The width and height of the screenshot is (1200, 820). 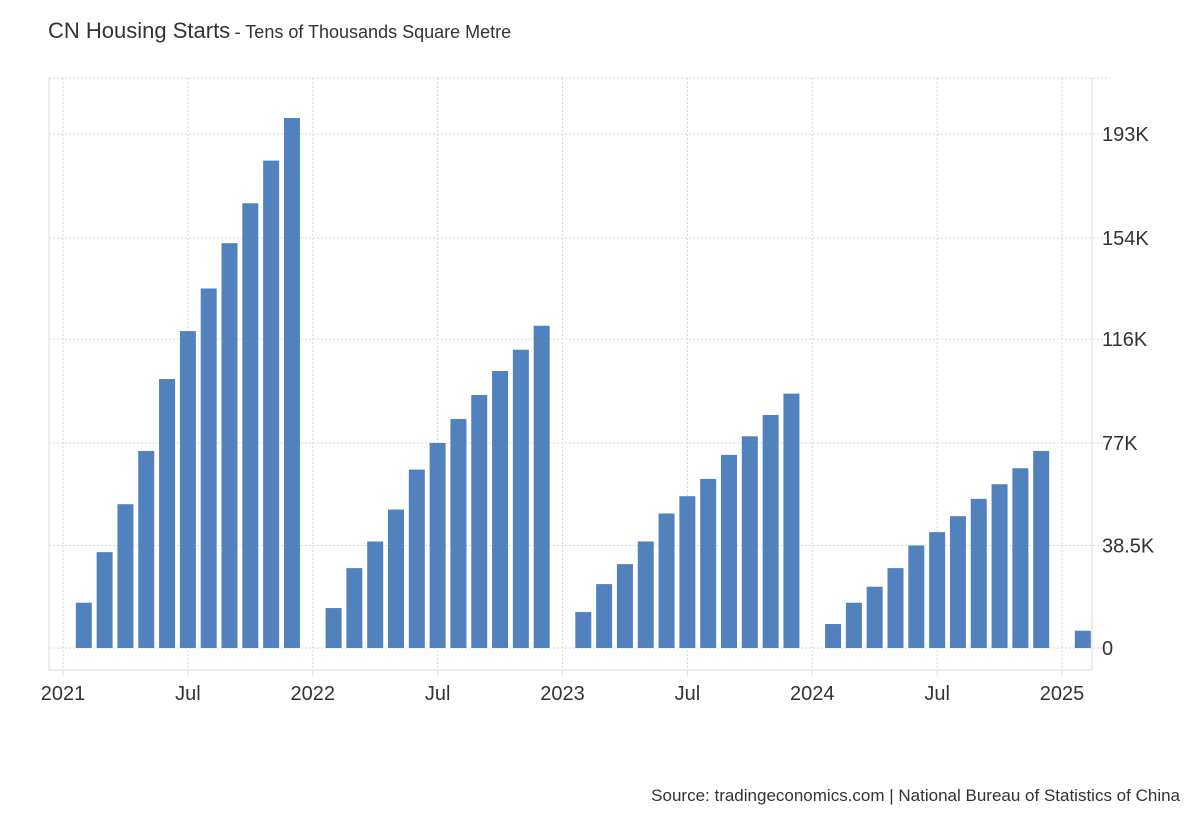 What do you see at coordinates (1128, 392) in the screenshot?
I see `y-tick-labels: 0 38.5K 77K 116K 154K 193K` at bounding box center [1128, 392].